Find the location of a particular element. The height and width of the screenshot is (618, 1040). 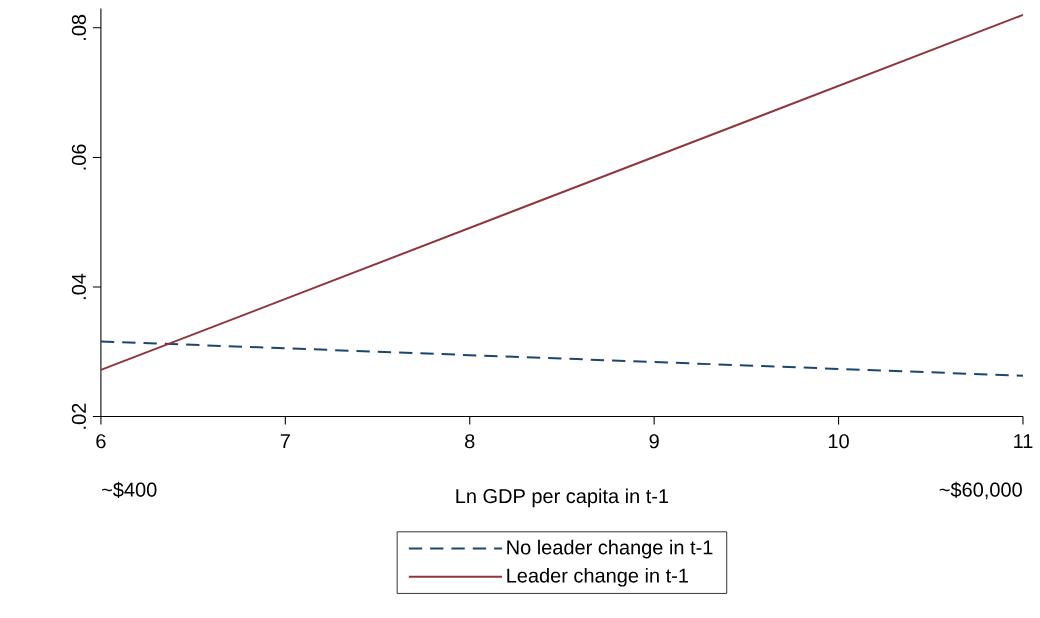

x-tick-label: 10 is located at coordinates (838, 441).